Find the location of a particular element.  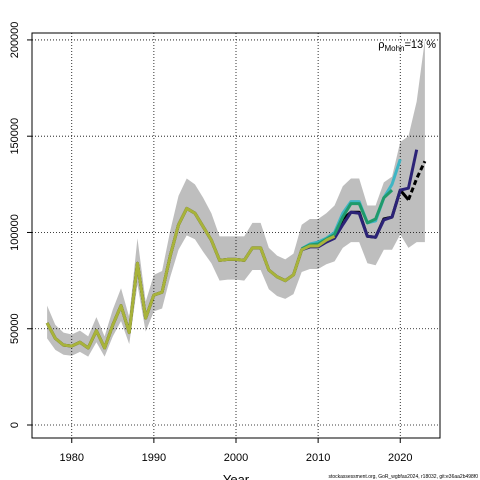

y-tick-label: 150000 is located at coordinates (15, 136).